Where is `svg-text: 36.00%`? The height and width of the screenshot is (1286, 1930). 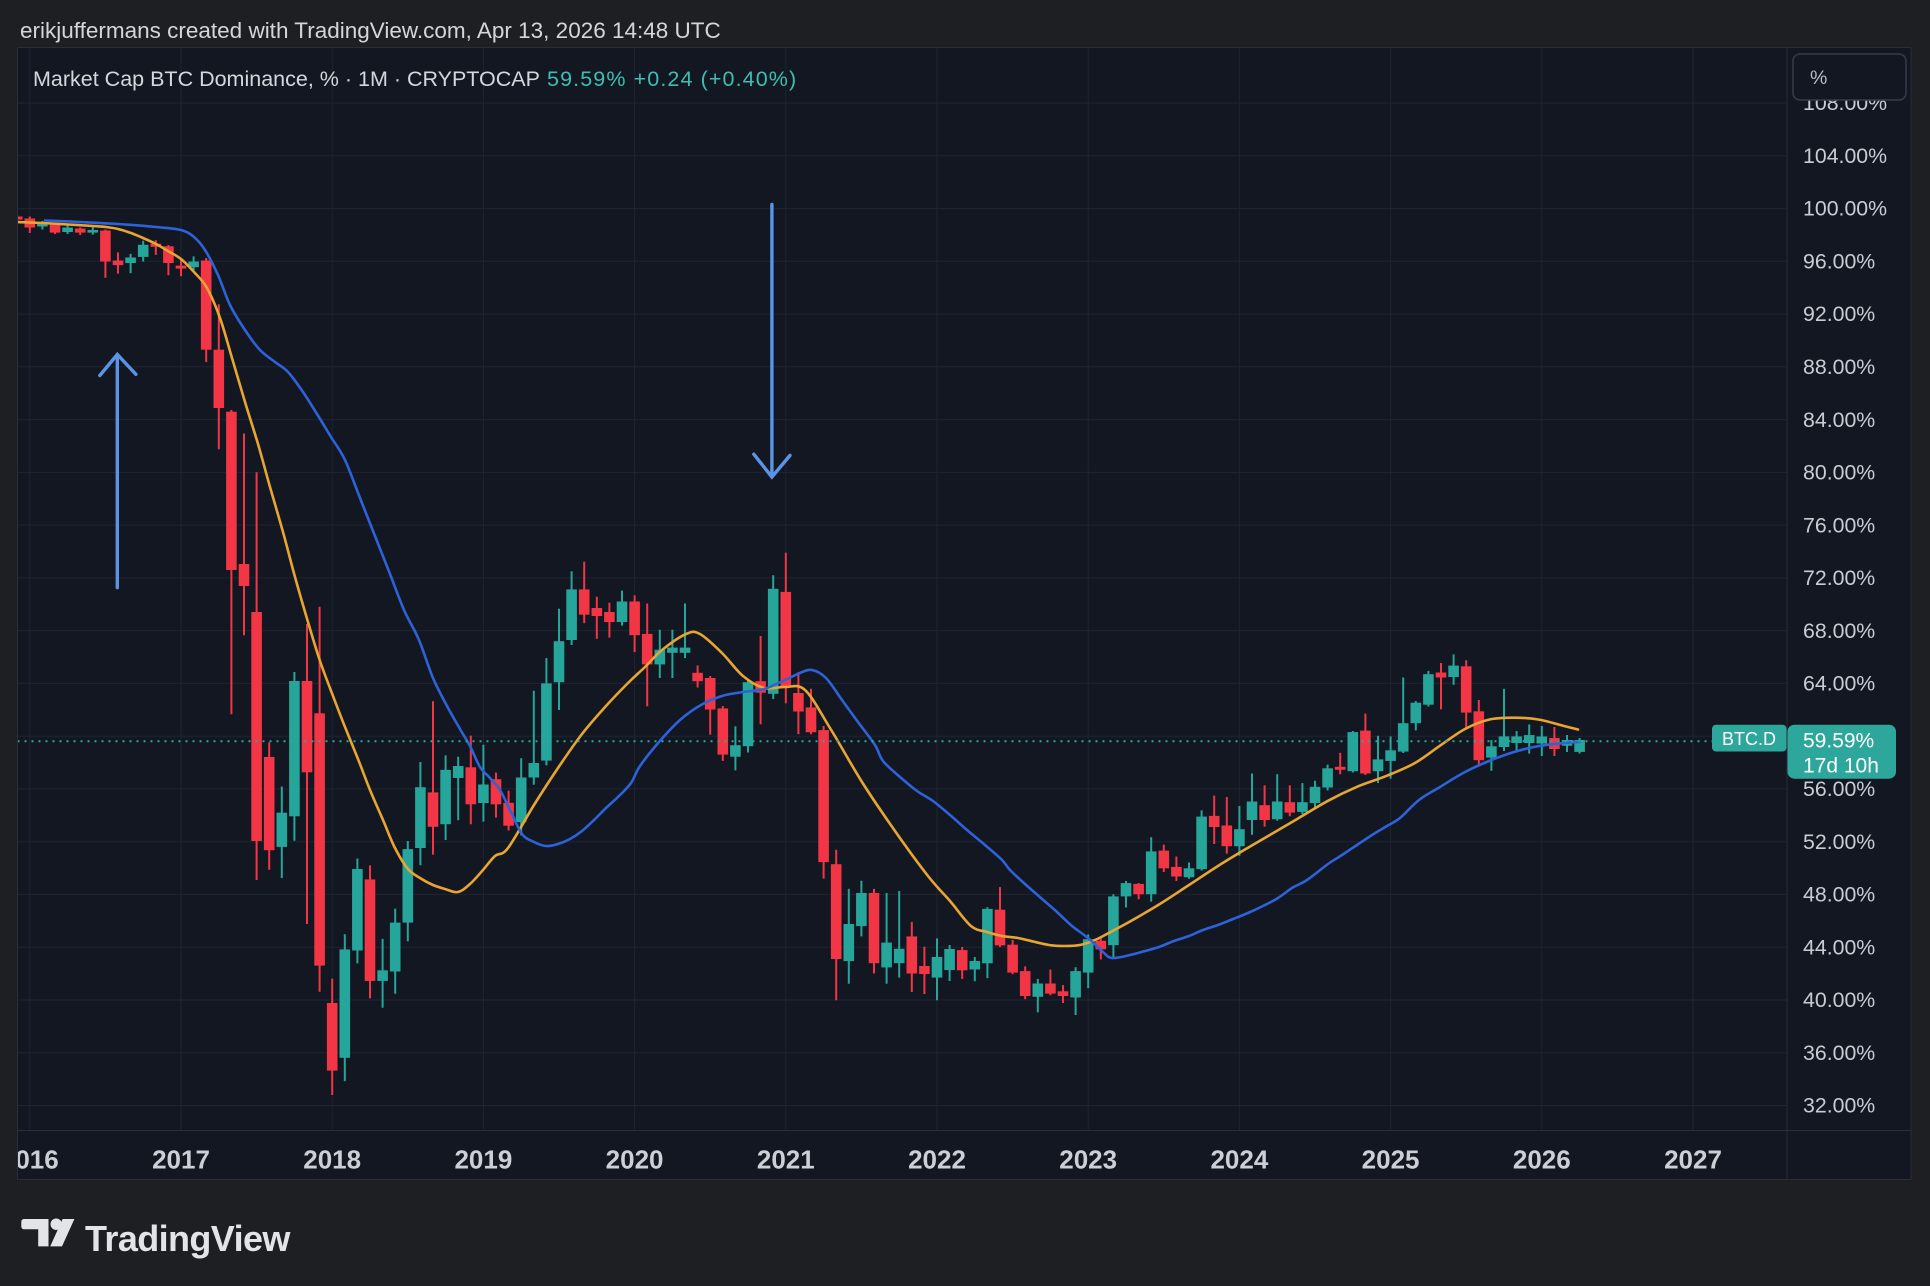 svg-text: 36.00% is located at coordinates (1839, 1053).